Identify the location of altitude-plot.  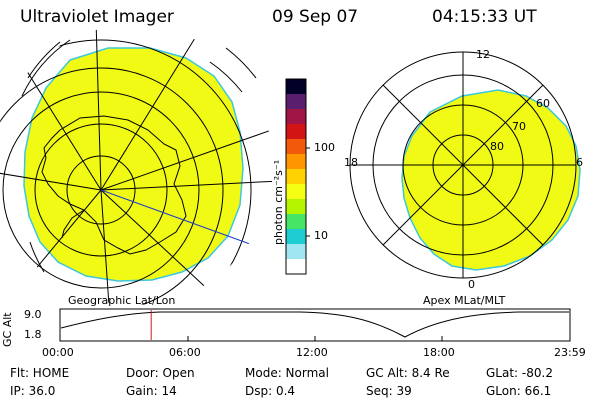
(315, 325).